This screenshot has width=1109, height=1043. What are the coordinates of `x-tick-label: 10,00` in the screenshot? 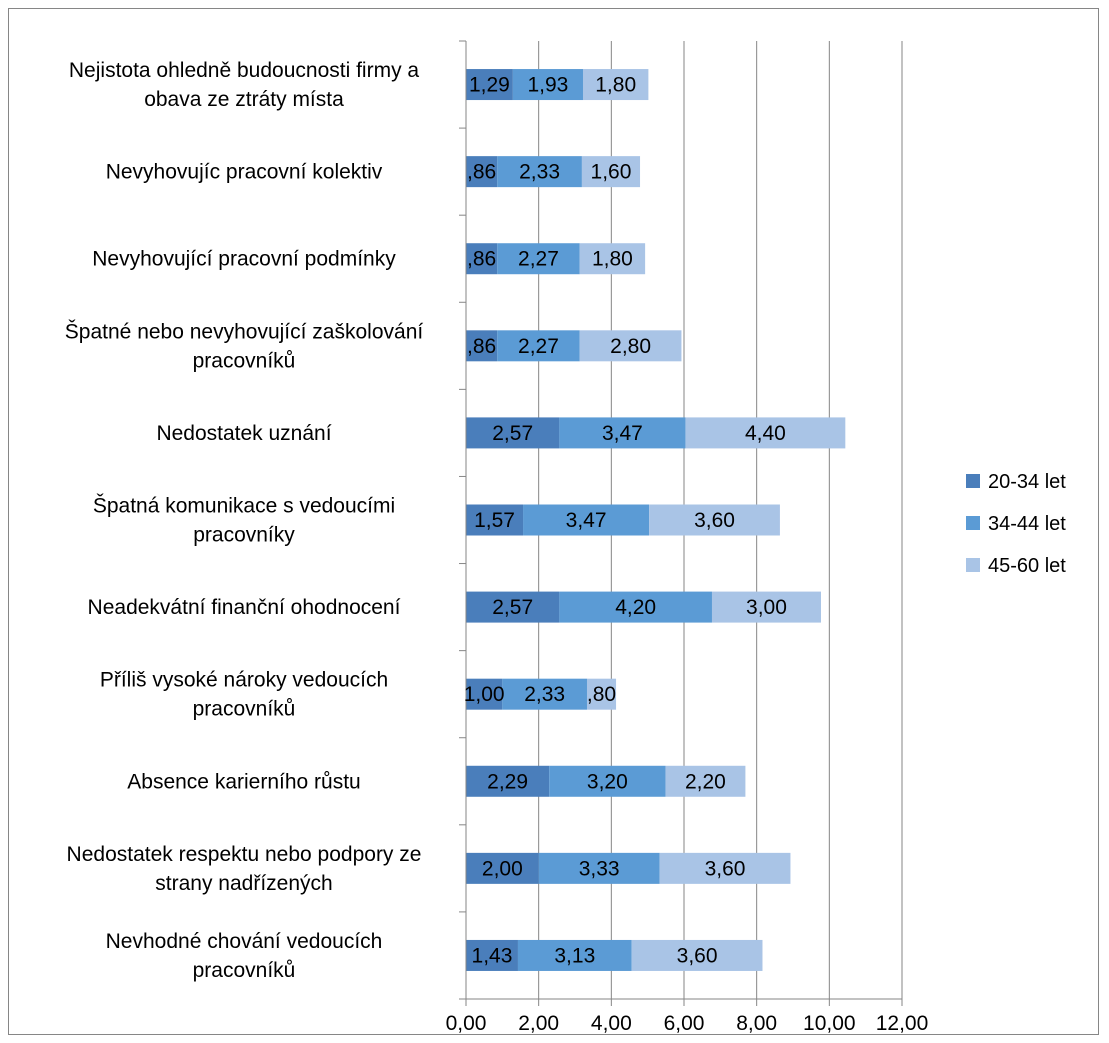 It's located at (829, 1023).